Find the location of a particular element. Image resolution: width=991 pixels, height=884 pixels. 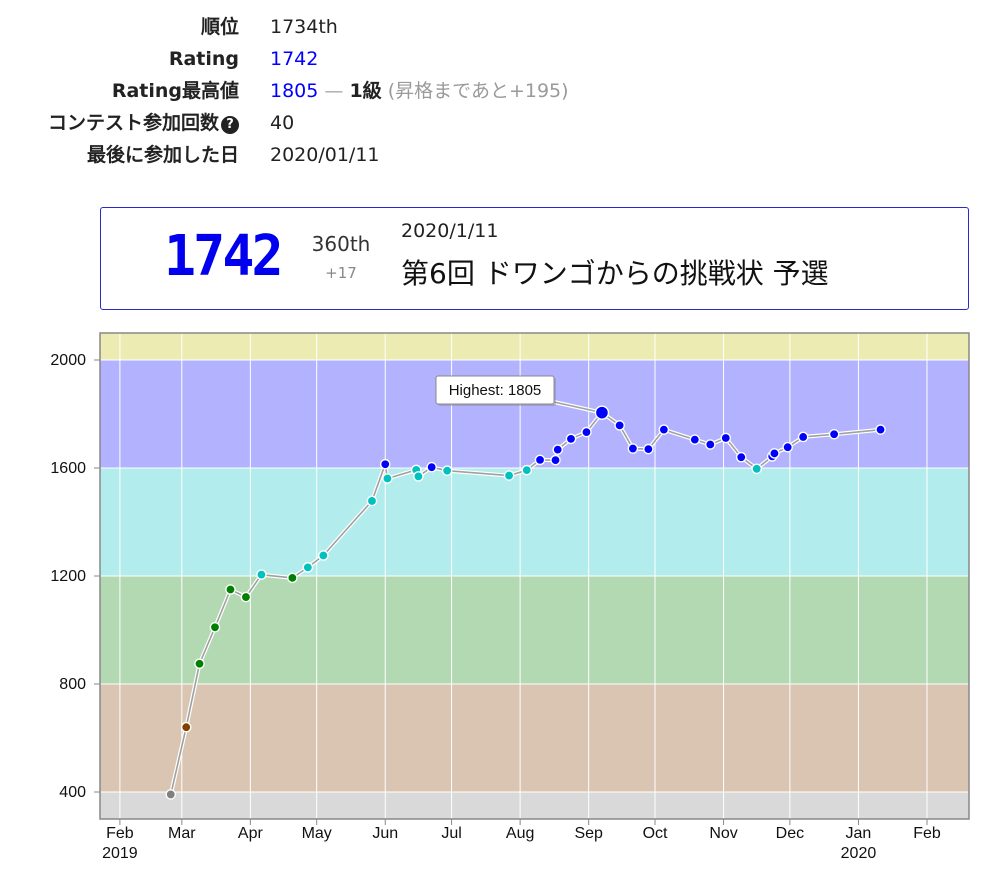

x-tick-year-0: 2019 is located at coordinates (120, 853).